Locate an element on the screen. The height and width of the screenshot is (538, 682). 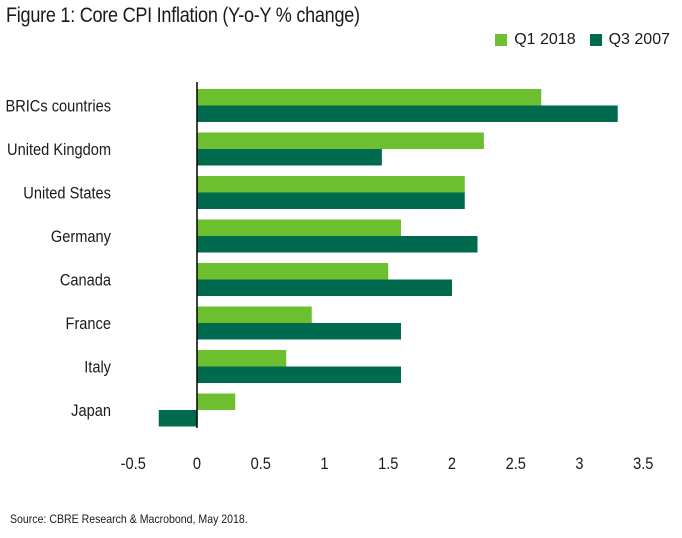
bar-japan-q1-2018 is located at coordinates (216, 401).